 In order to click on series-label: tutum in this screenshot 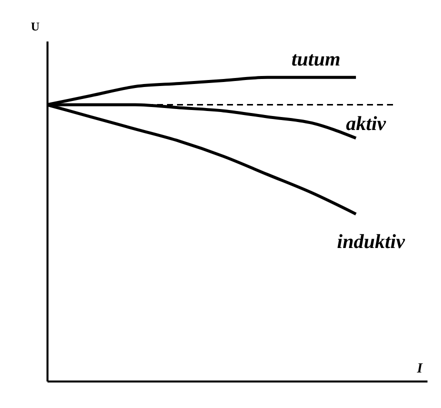, I will do `click(315, 59)`.